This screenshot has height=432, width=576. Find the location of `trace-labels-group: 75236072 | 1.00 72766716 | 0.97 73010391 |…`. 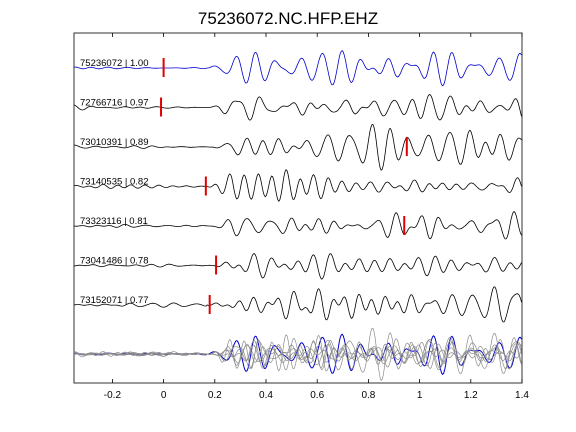

trace-labels-group: 75236072 | 1.00 72766716 | 0.97 73010391 |… is located at coordinates (114, 182).